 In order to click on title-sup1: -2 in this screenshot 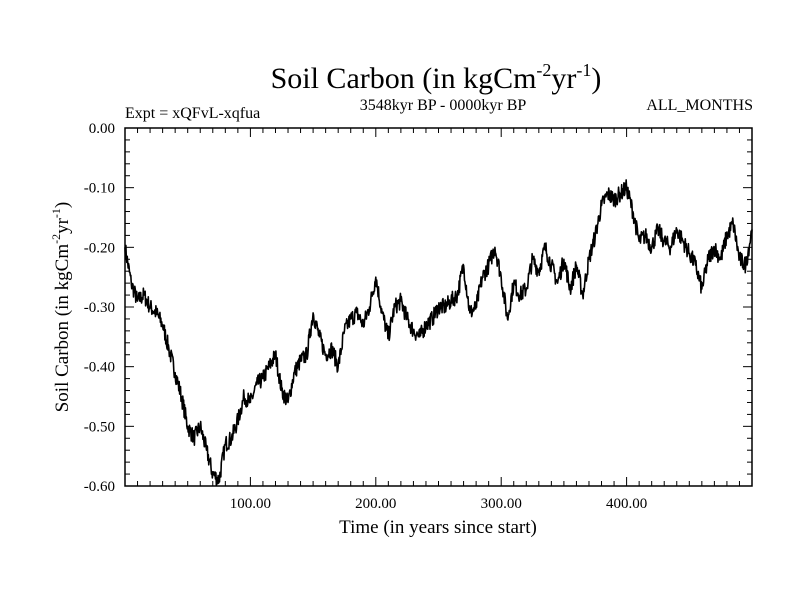, I will do `click(543, 70)`.